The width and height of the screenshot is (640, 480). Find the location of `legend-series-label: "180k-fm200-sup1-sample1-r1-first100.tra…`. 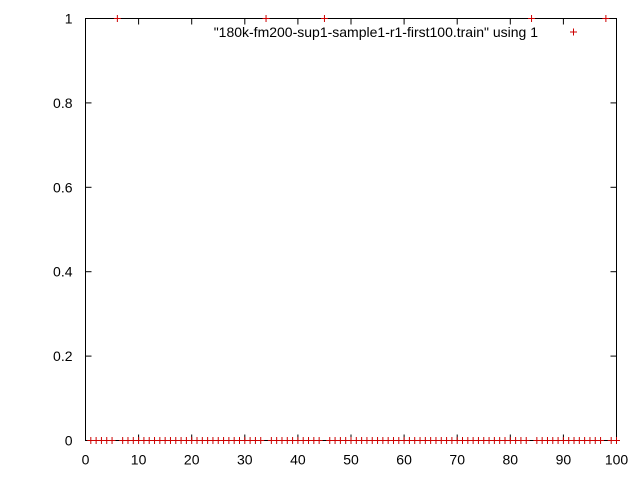

legend-series-label: "180k-fm200-sup1-sample1-r1-first100.tra… is located at coordinates (376, 32).